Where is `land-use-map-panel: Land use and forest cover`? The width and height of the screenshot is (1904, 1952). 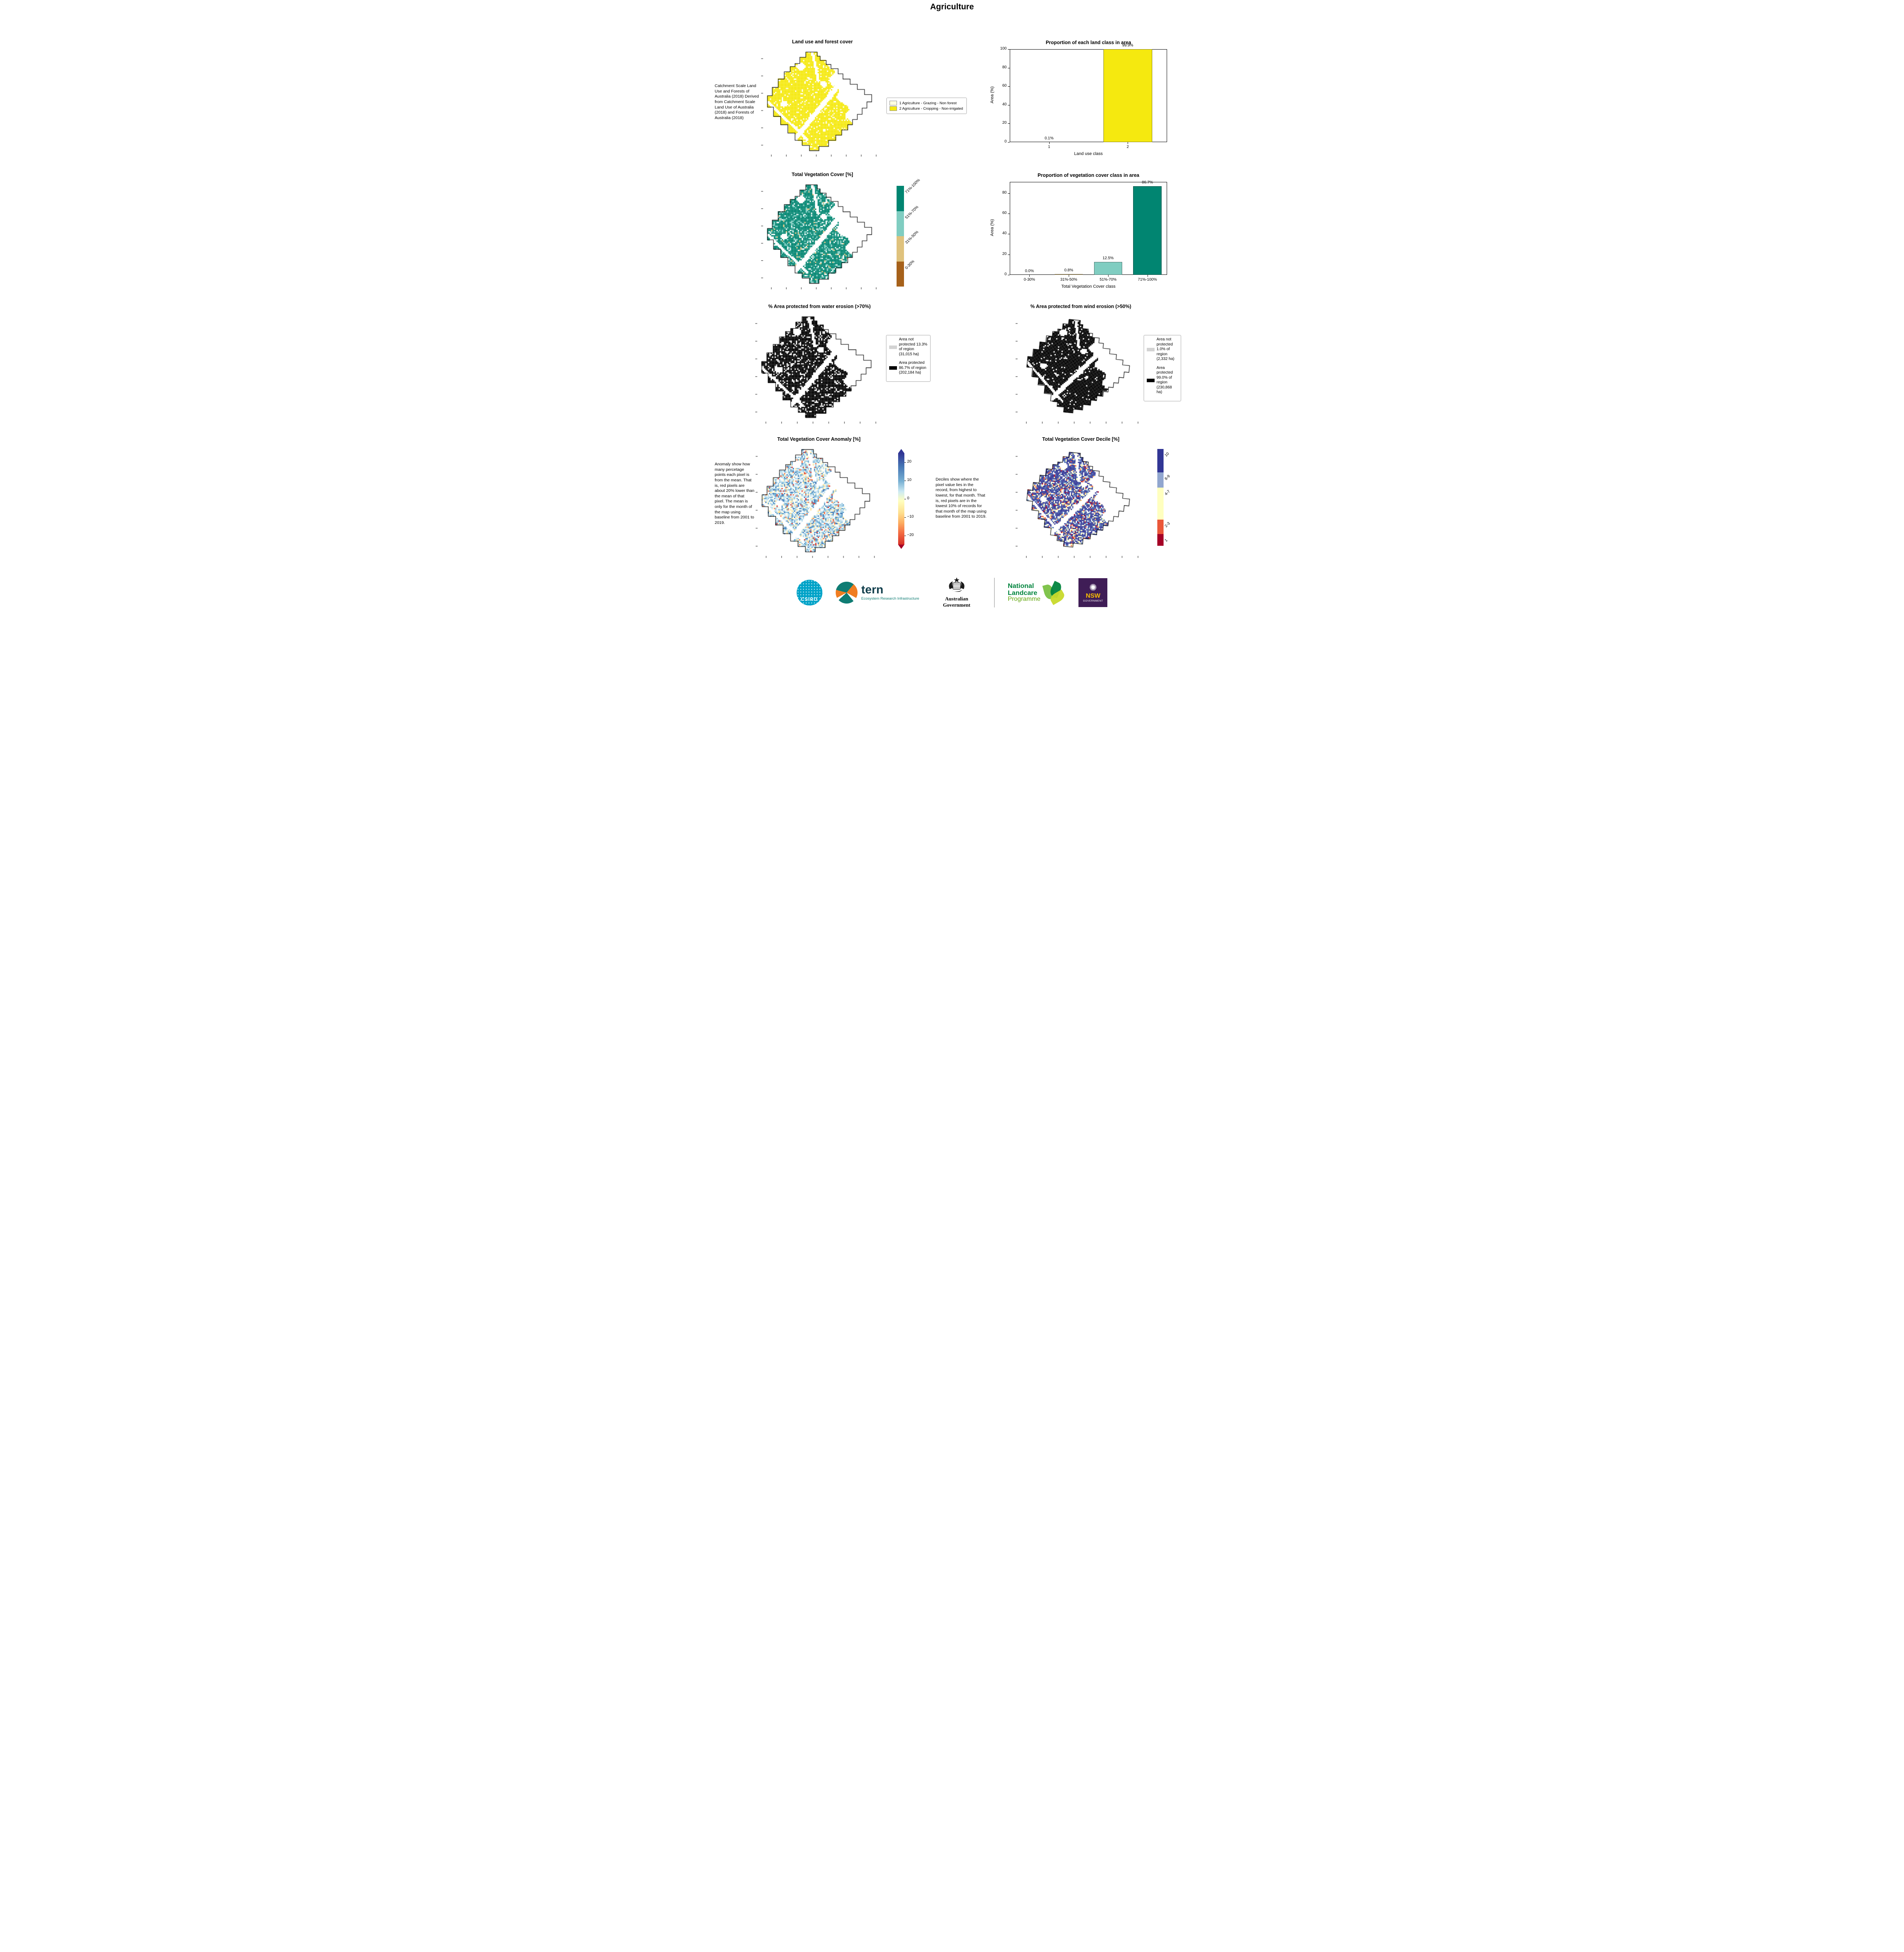
land-use-map-panel: Land use and forest cover is located at coordinates (822, 99).